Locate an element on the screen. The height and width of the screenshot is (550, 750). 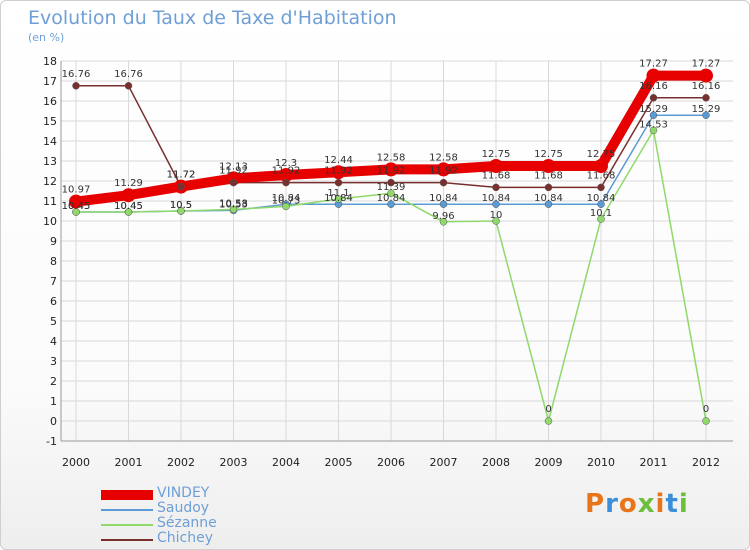
data-label-sézanne: 10.45 is located at coordinates (128, 206).